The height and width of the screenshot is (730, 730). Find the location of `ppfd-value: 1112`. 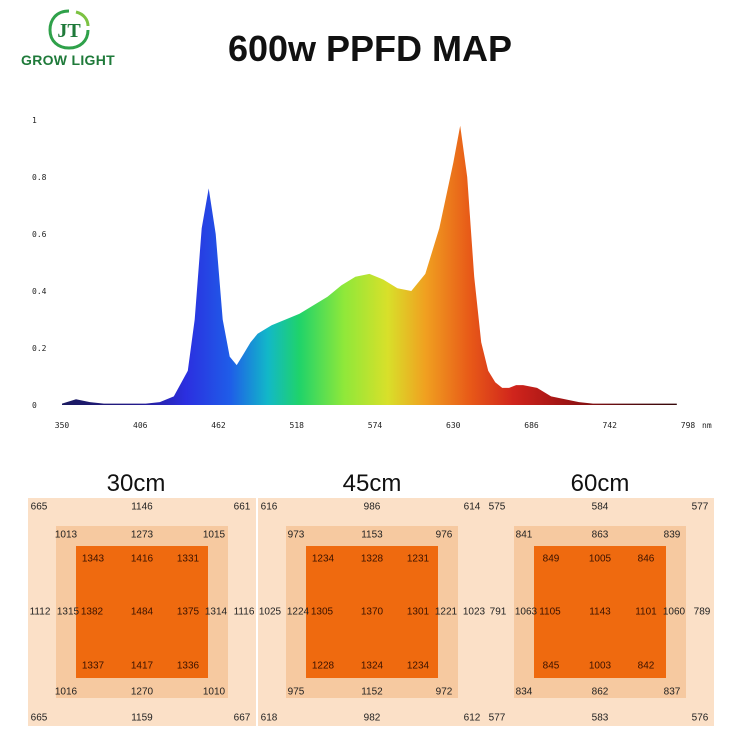

ppfd-value: 1112 is located at coordinates (40, 612).